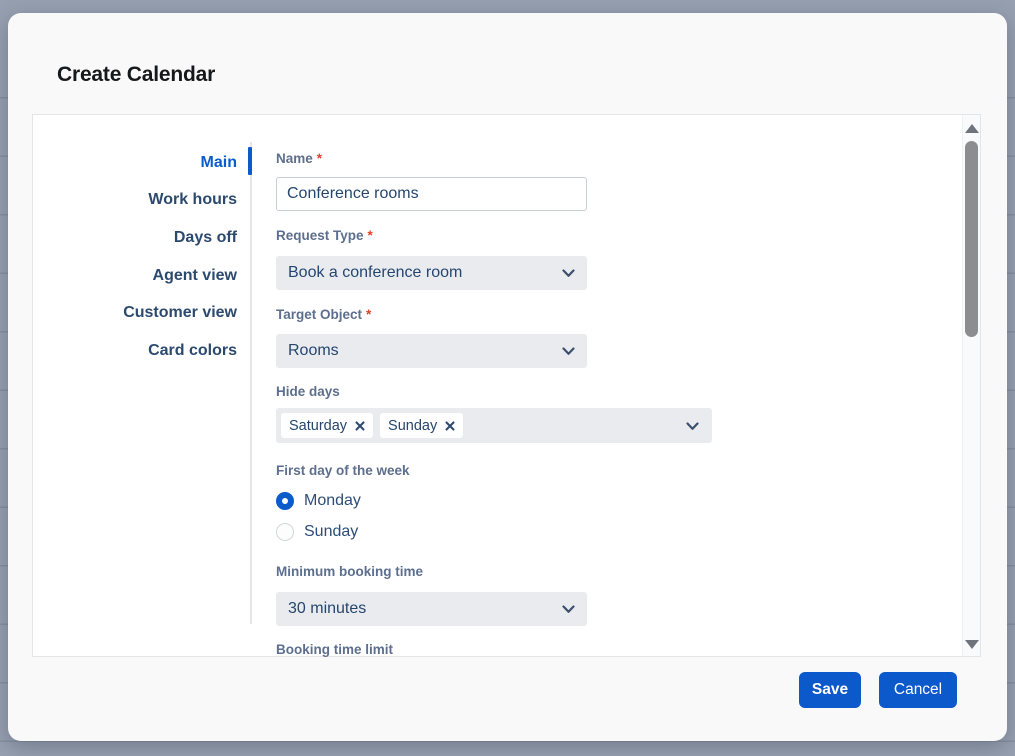 This screenshot has width=1015, height=756. I want to click on sidebar-item-card-colors: Card colors, so click(192, 350).